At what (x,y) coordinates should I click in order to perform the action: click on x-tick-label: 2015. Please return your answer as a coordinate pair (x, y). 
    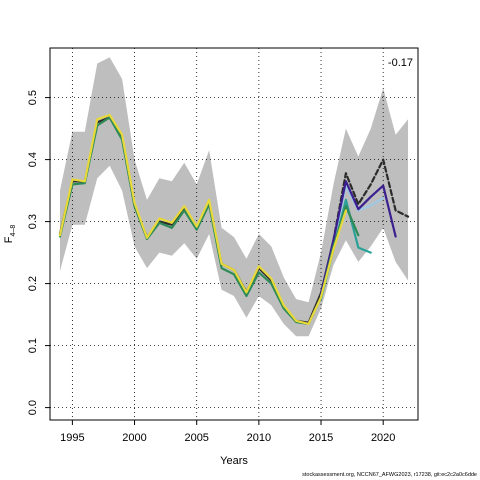
    Looking at the image, I should click on (321, 438).